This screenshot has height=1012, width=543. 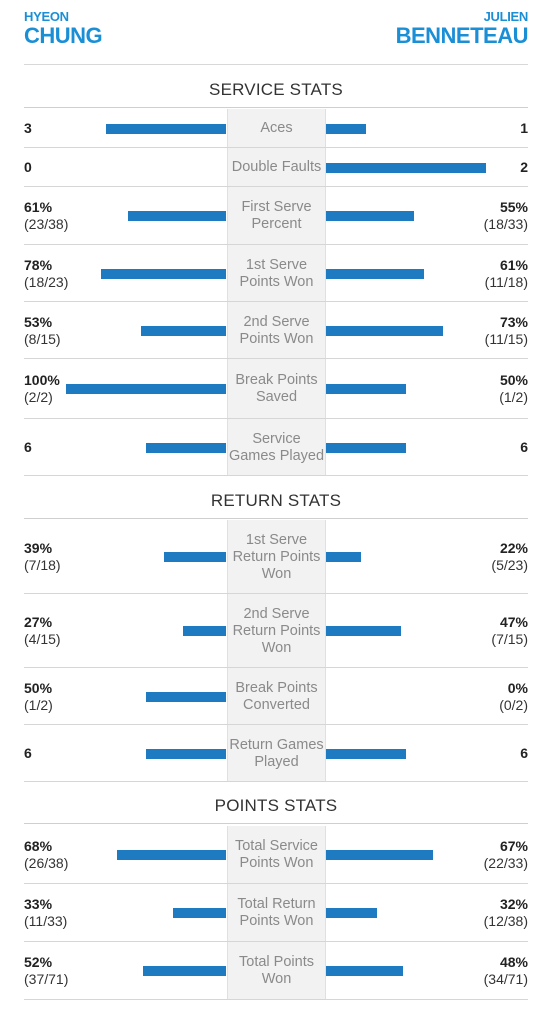 What do you see at coordinates (509, 639) in the screenshot?
I see `right-value-detail: (7/15)` at bounding box center [509, 639].